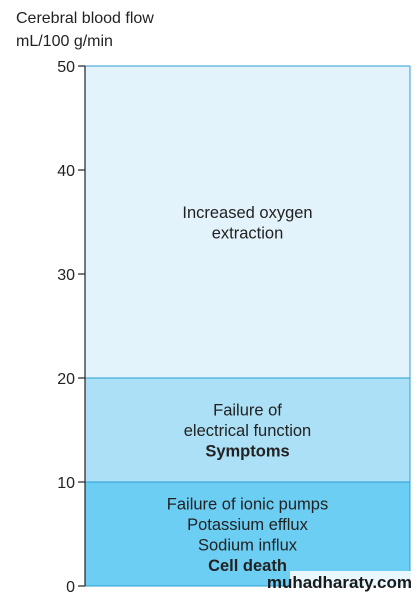  What do you see at coordinates (247, 566) in the screenshot?
I see `band-label-line: Cell death` at bounding box center [247, 566].